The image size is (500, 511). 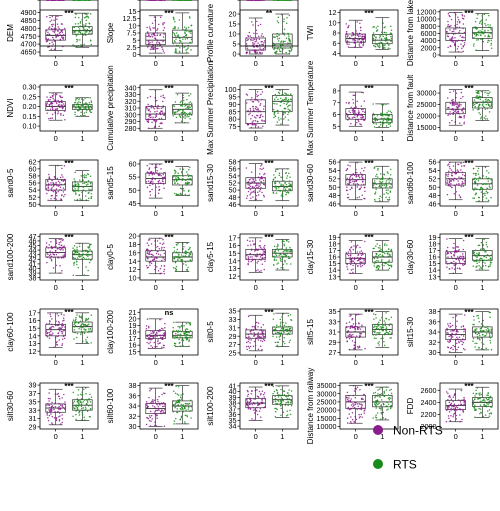 What do you see at coordinates (333, 178) in the screenshot?
I see `y-tick-label: 52` at bounding box center [333, 178].